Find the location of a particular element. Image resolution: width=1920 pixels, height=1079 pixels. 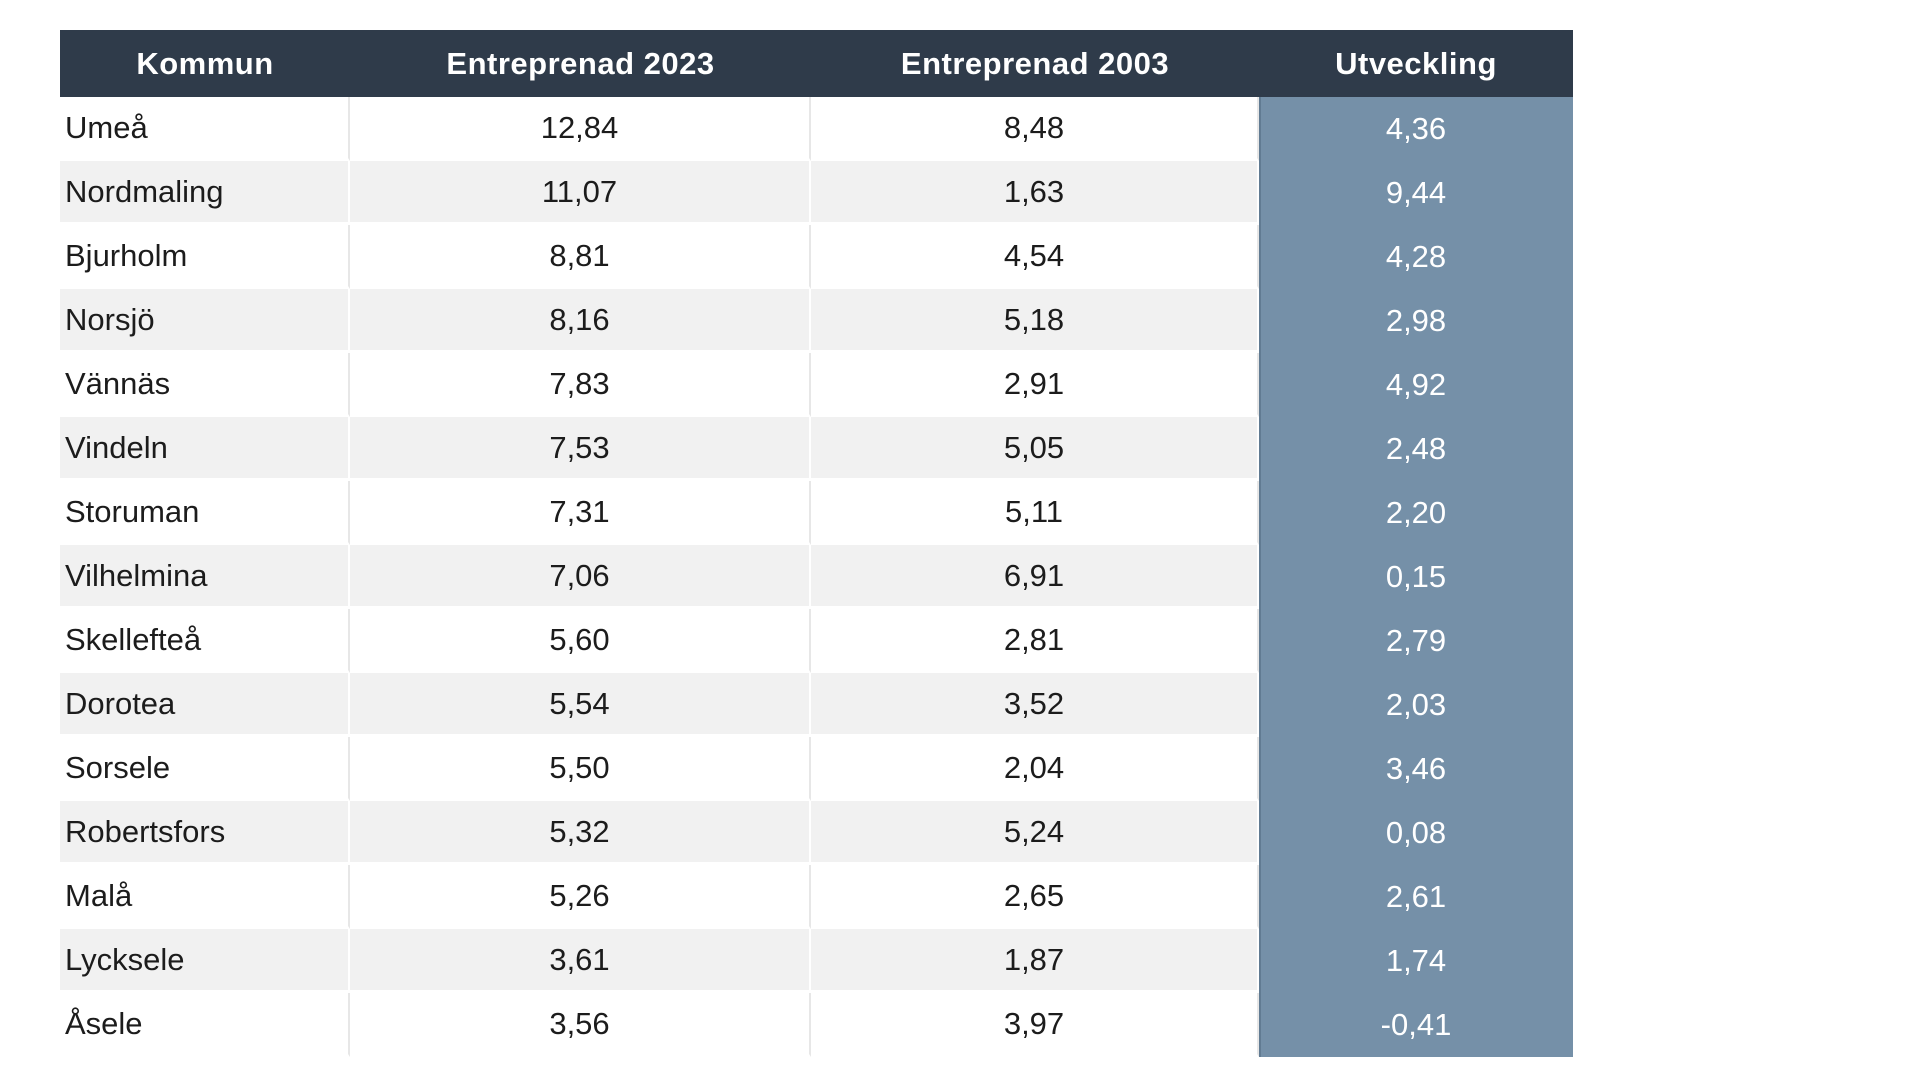

cell-entreprenad-2003: 5,05 is located at coordinates (1035, 449).